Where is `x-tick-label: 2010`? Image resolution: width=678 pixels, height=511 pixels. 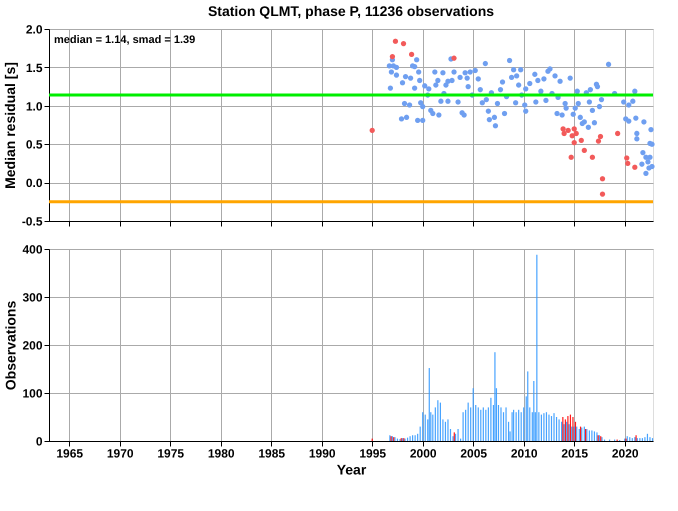 x-tick-label: 2010 is located at coordinates (524, 453).